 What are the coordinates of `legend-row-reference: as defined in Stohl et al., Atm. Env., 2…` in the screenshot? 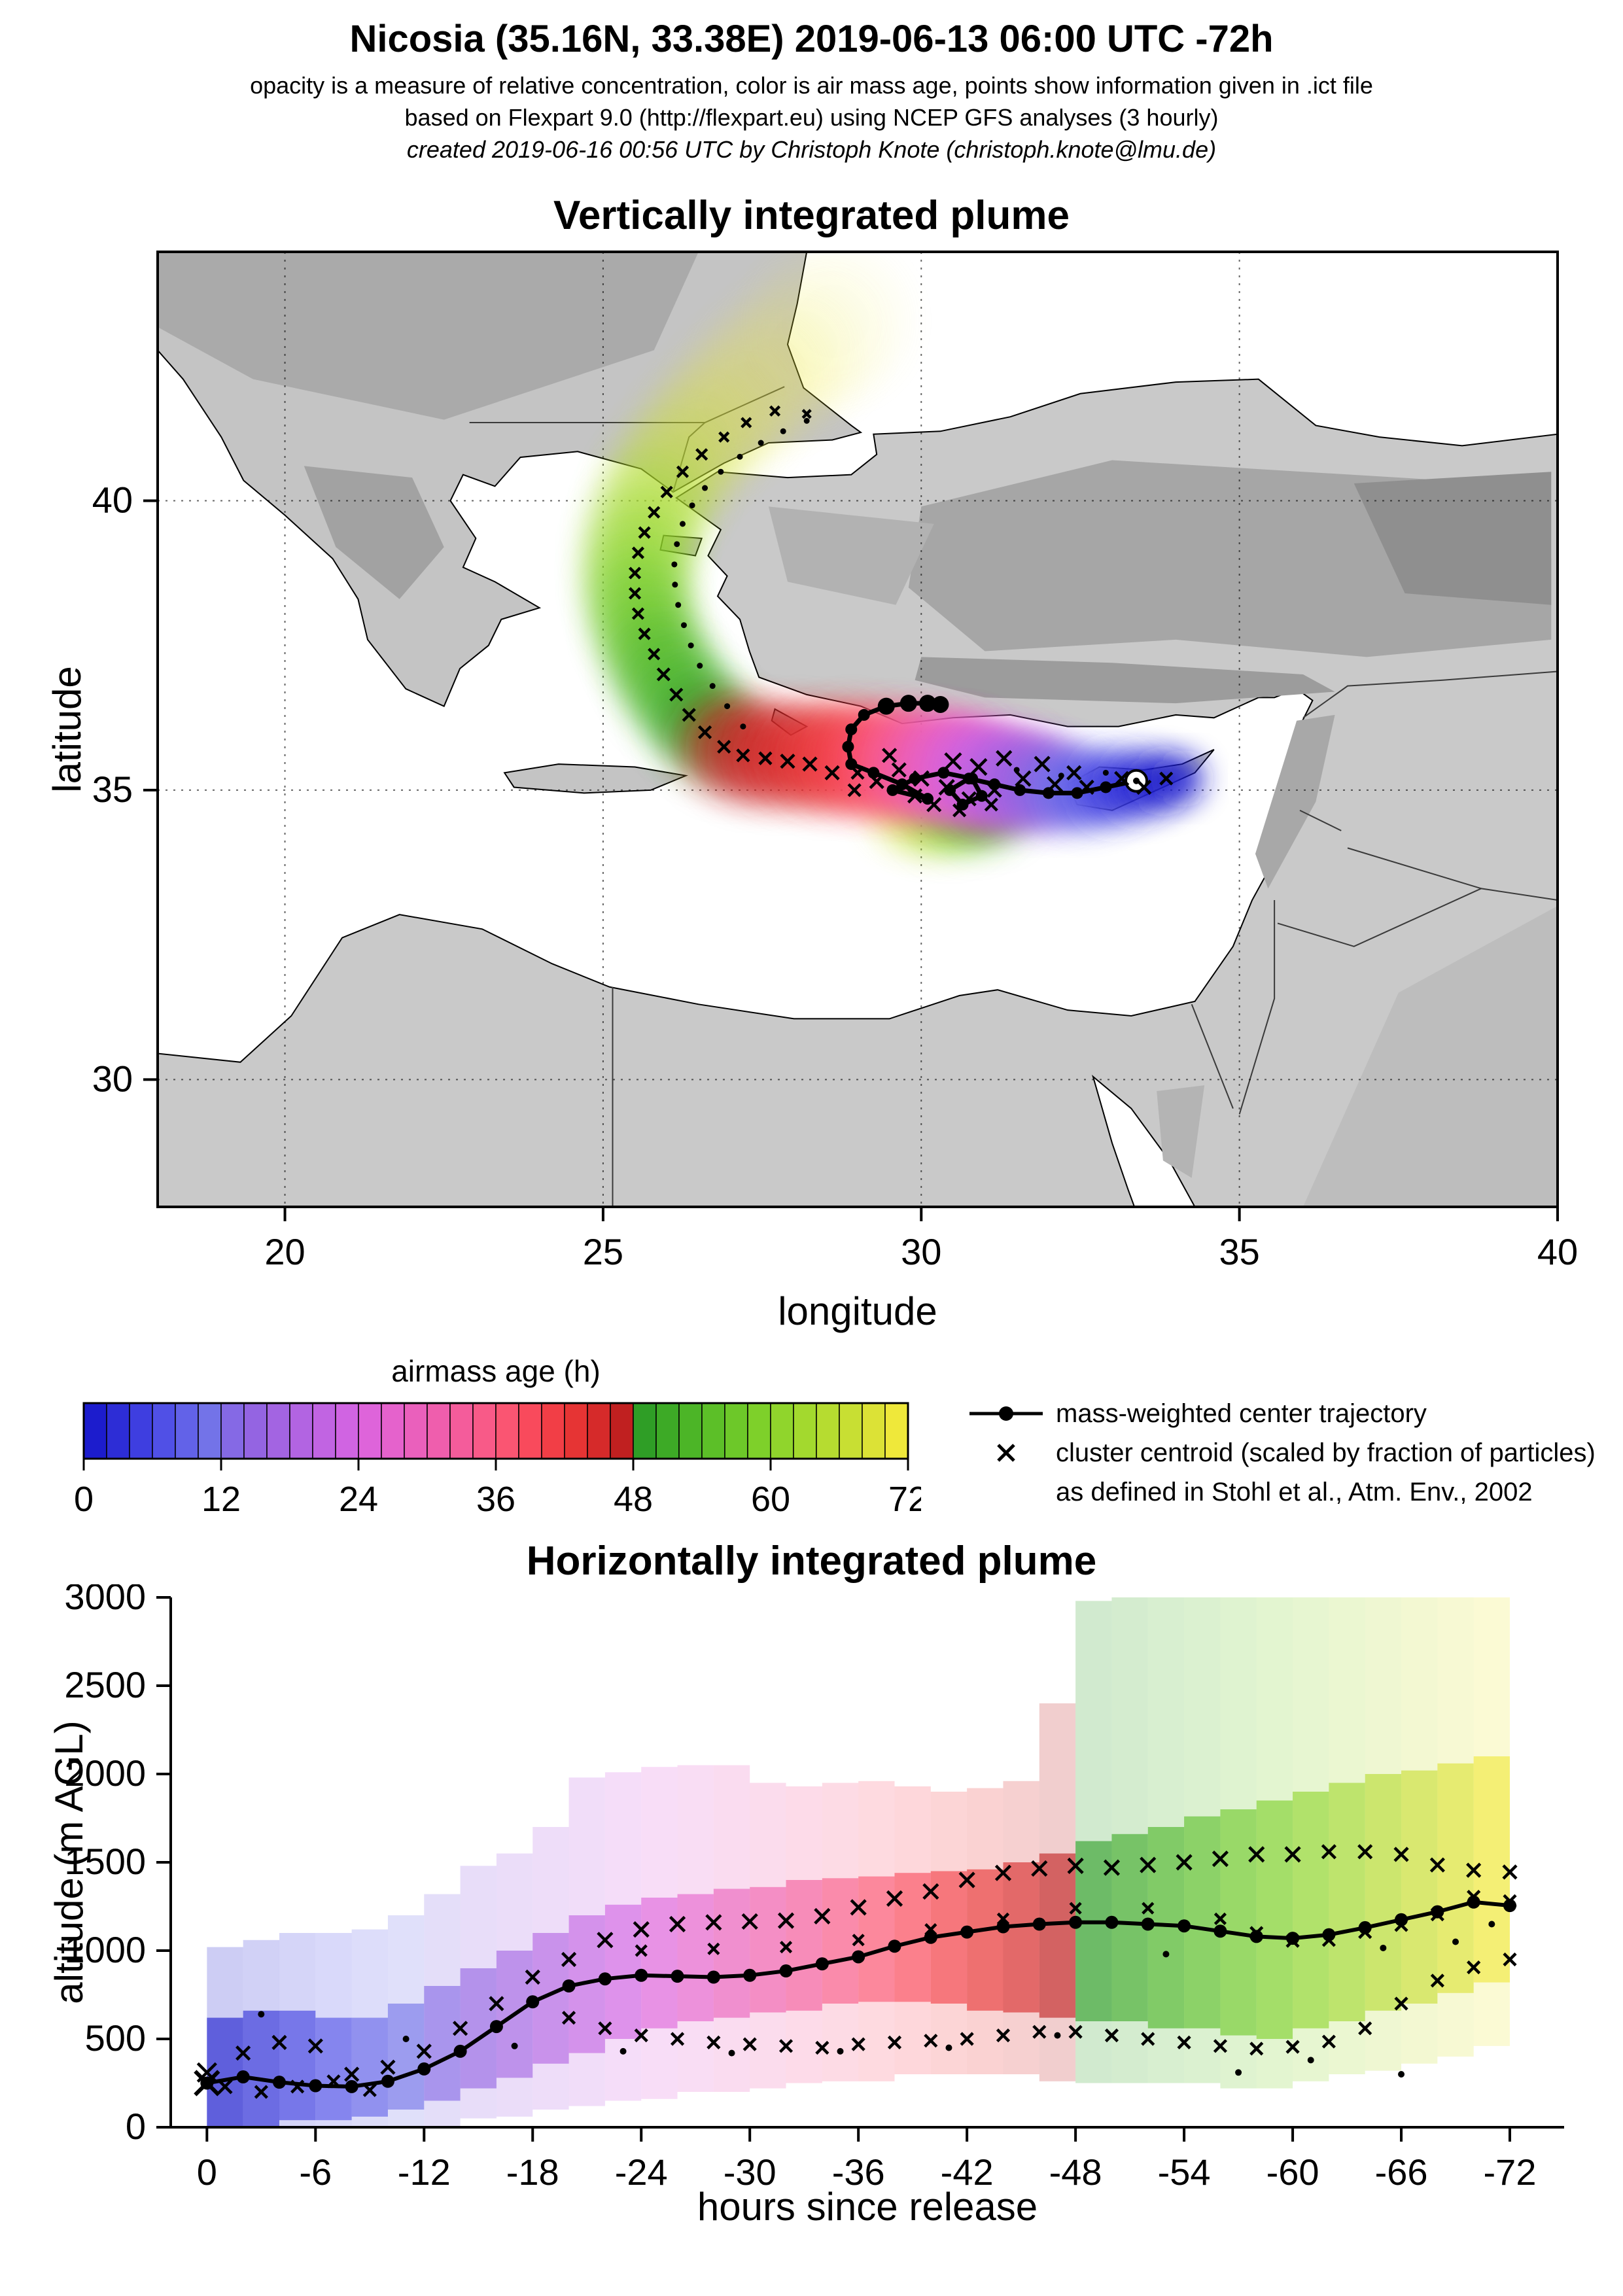 It's located at (1282, 1492).